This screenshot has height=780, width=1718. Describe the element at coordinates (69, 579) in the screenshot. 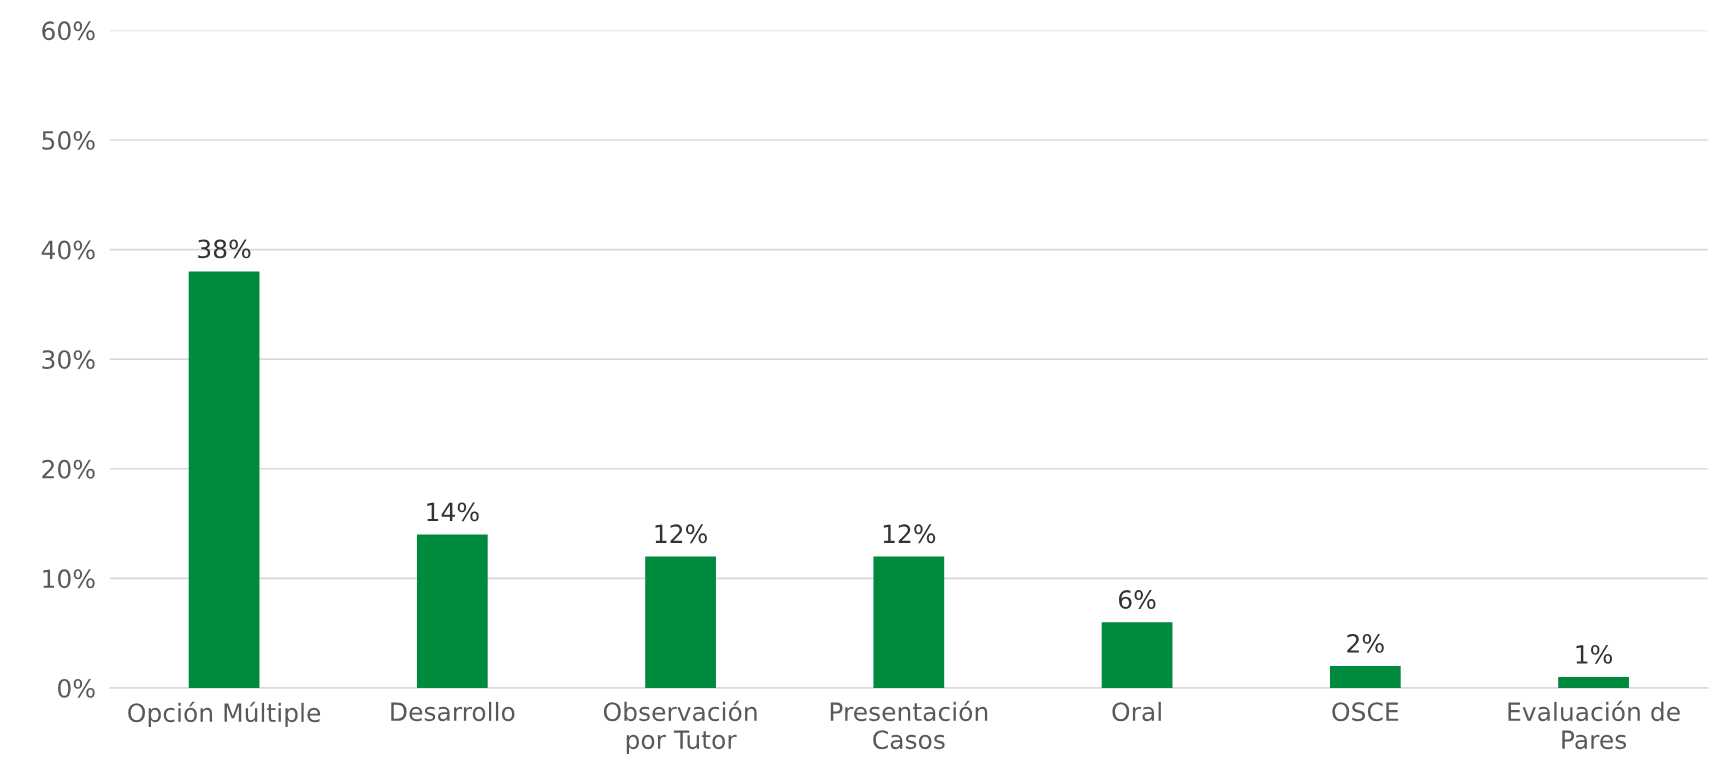

I see `y-tick-label: 10%` at that location.